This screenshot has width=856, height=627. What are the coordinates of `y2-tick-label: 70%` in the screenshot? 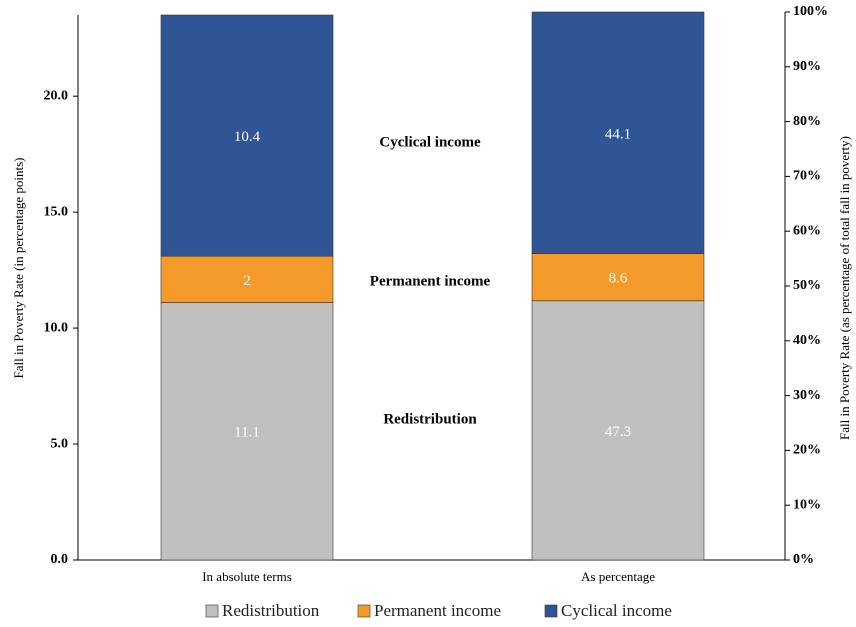 It's located at (807, 176).